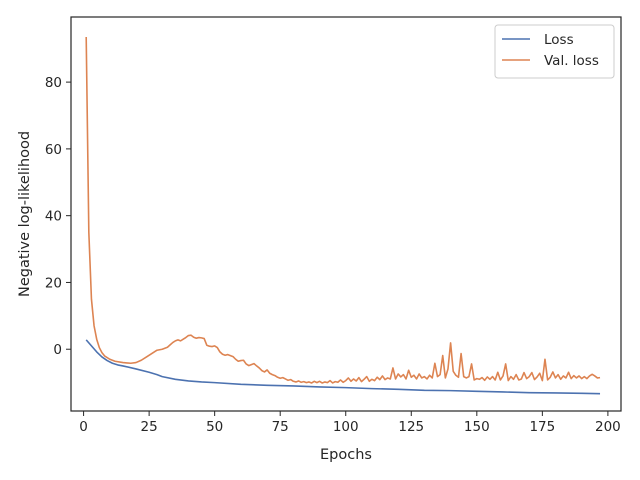 The height and width of the screenshot is (480, 640). Describe the element at coordinates (53, 283) in the screenshot. I see `y-tick-label: 20` at that location.